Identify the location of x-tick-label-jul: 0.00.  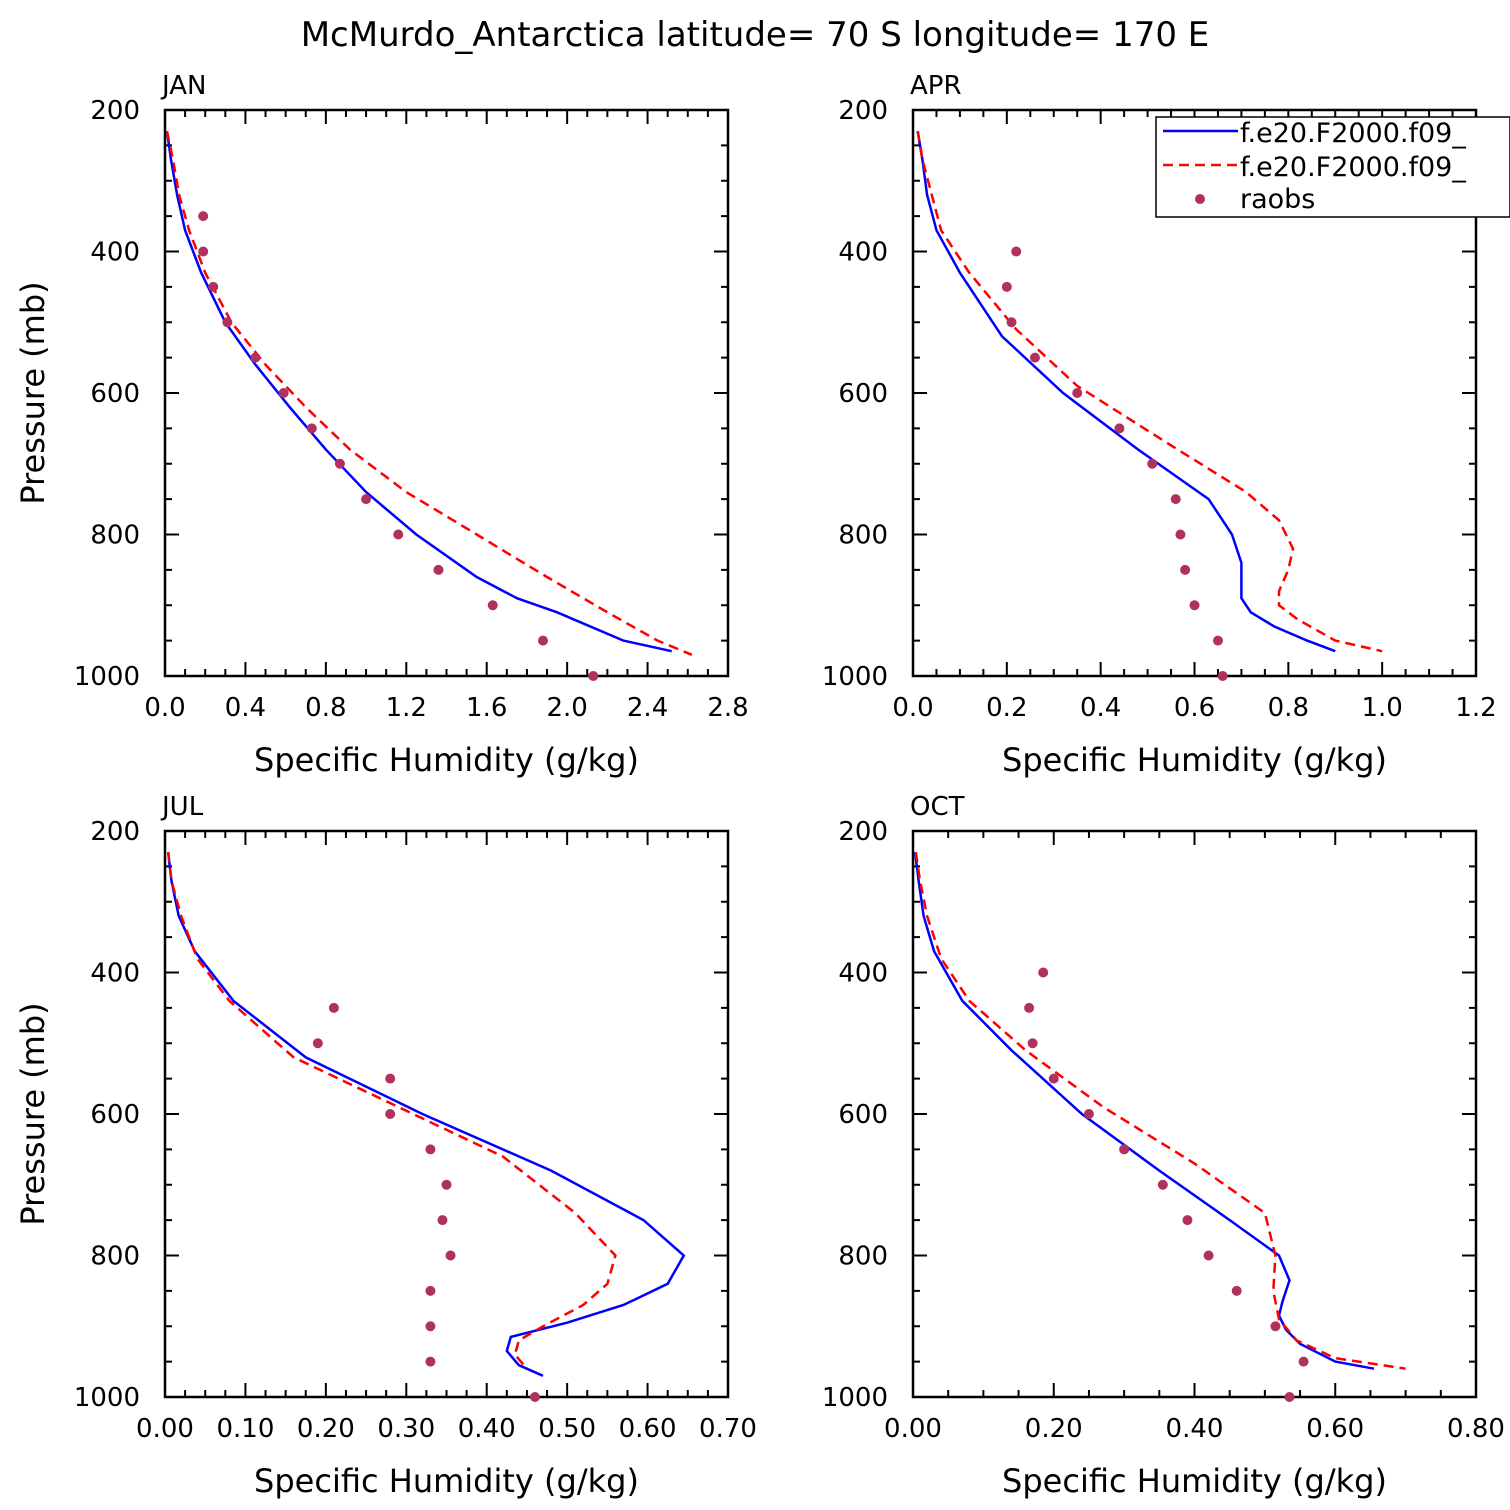
(165, 1429).